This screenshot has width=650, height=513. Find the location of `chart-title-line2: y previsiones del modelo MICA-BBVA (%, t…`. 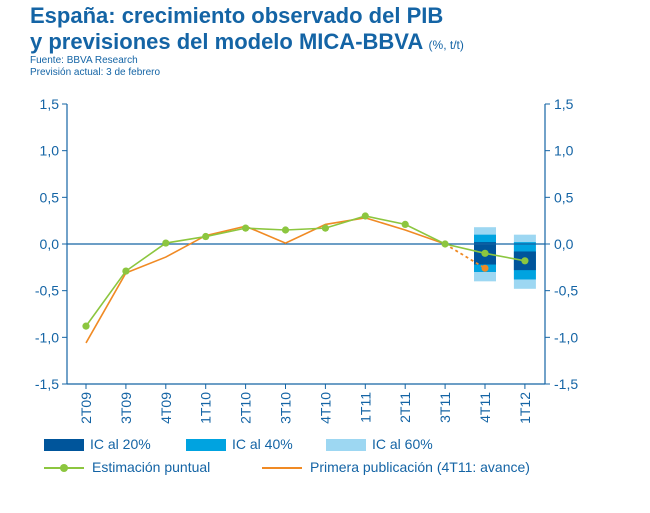

chart-title-line2: y previsiones del modelo MICA-BBVA (%, t… is located at coordinates (247, 43).